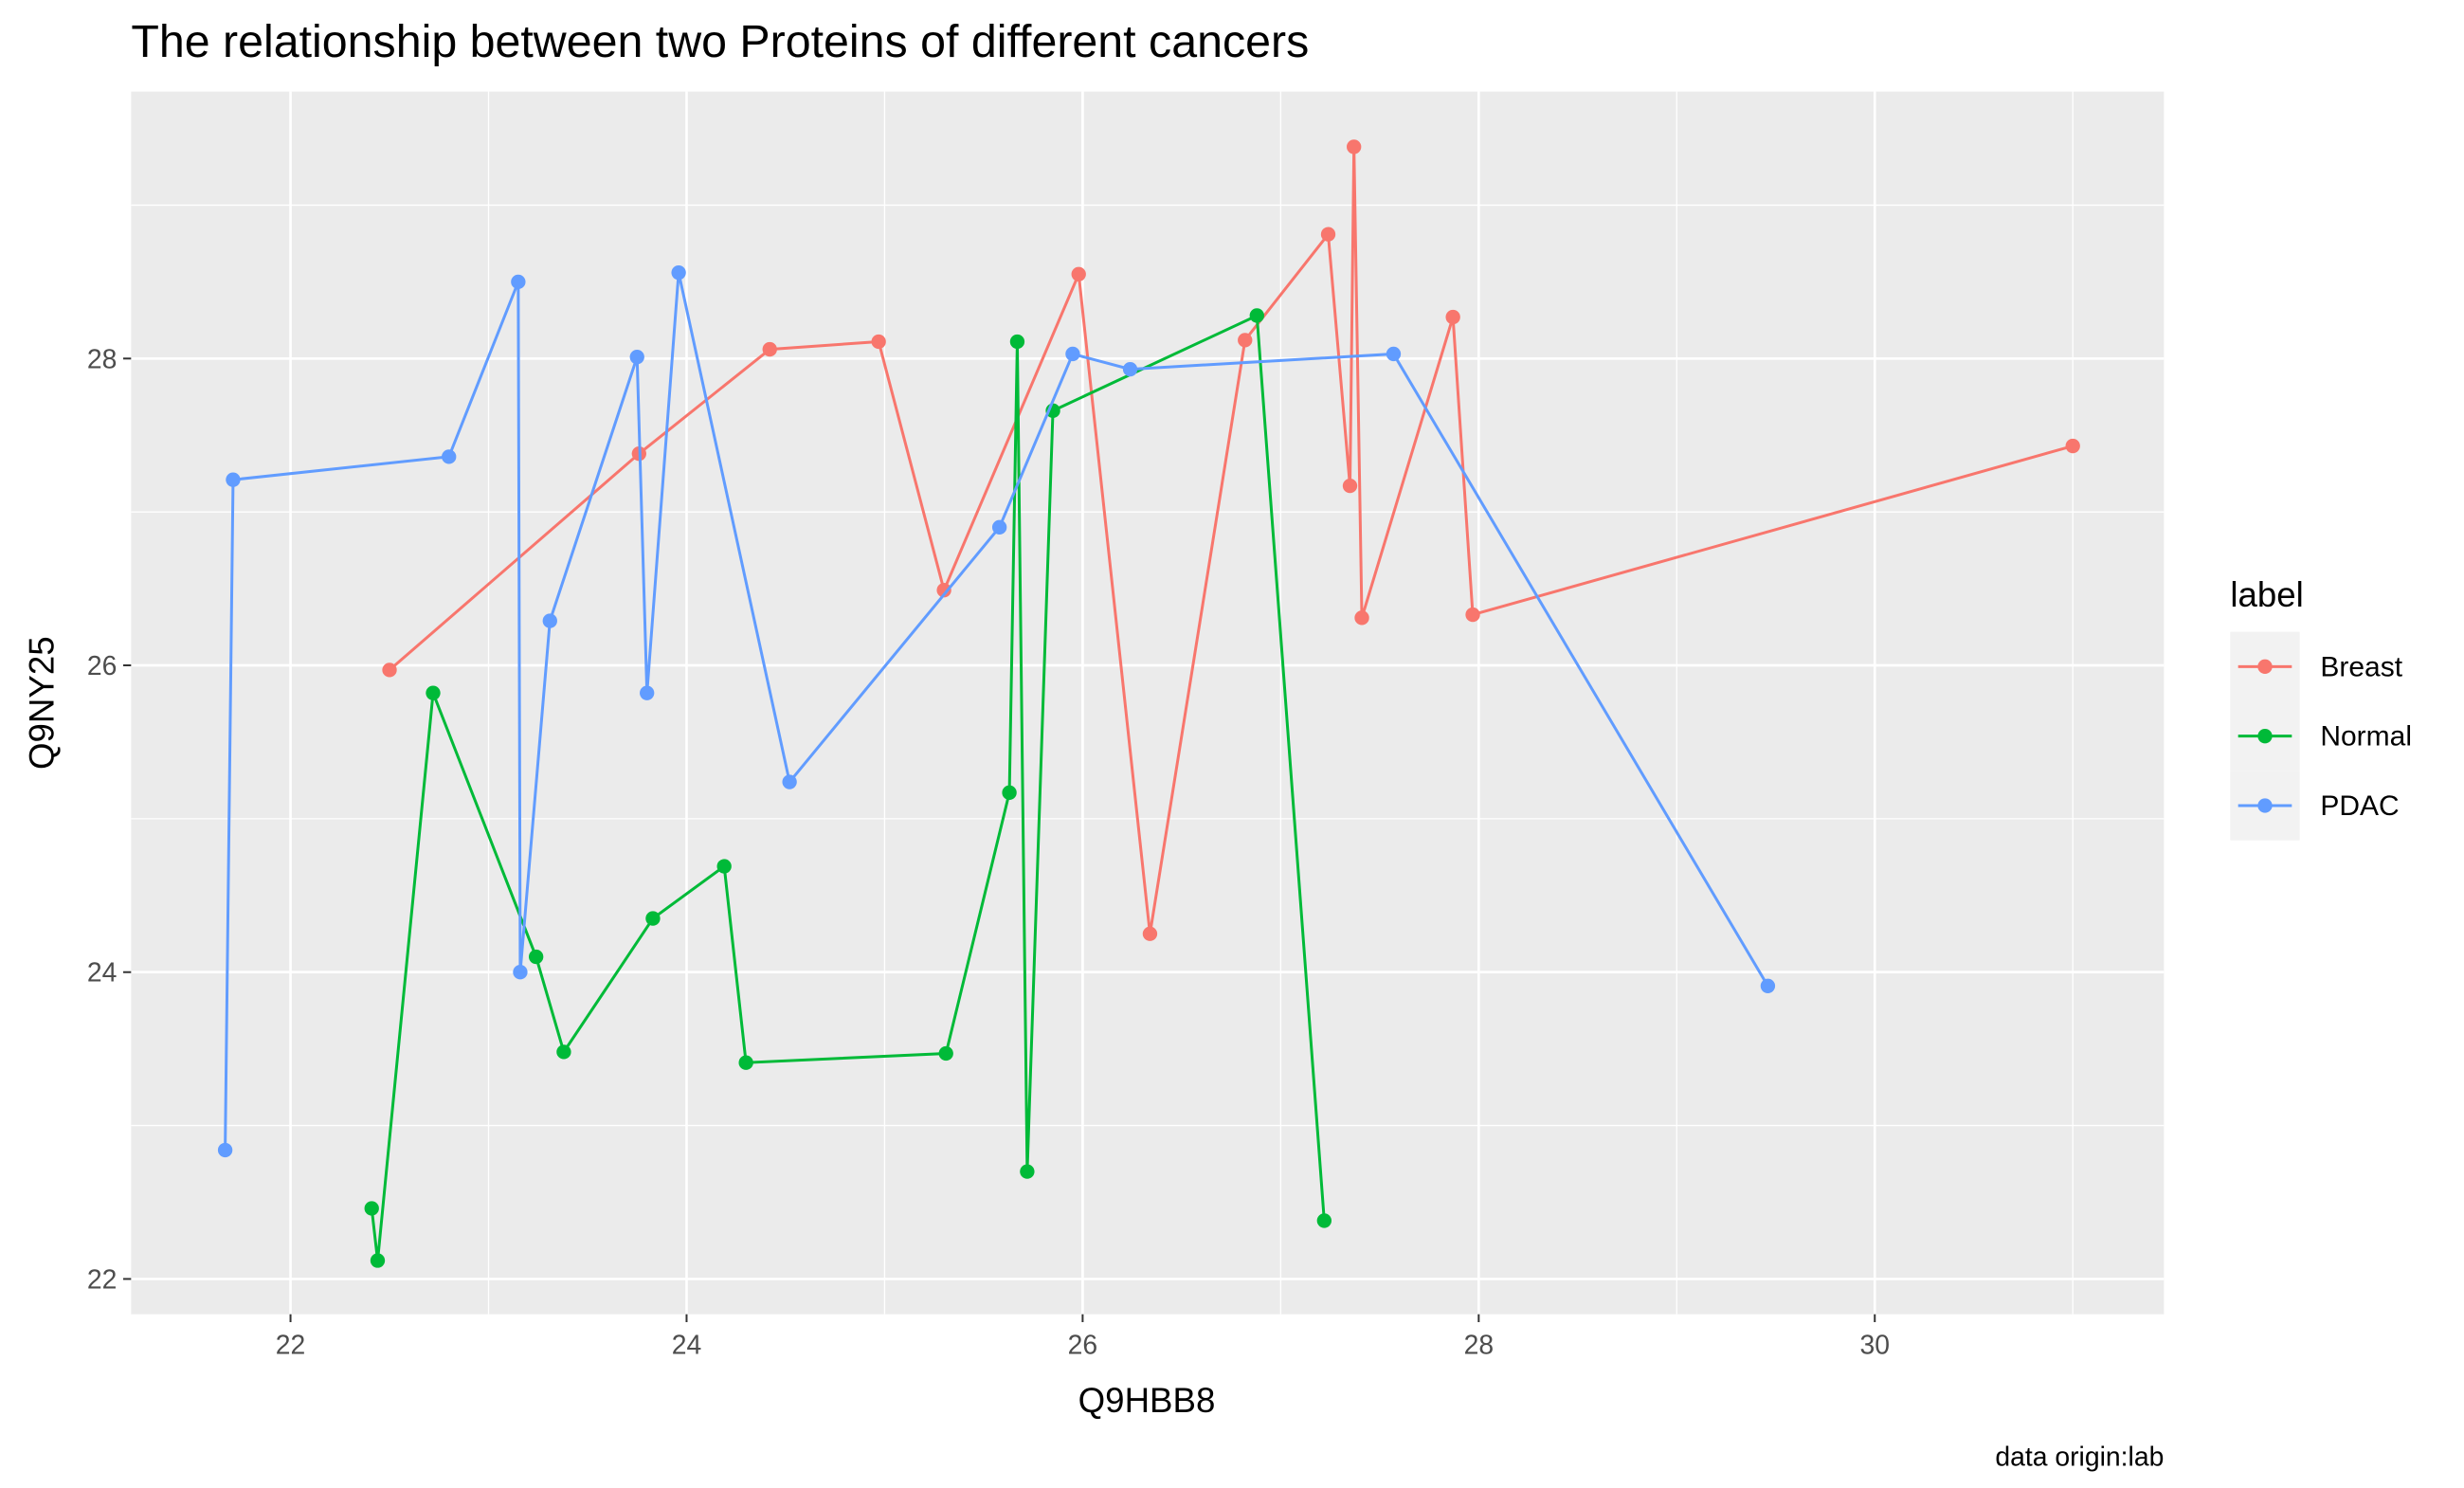 This screenshot has width=2464, height=1488. I want to click on x-tick-label: 22, so click(291, 1345).